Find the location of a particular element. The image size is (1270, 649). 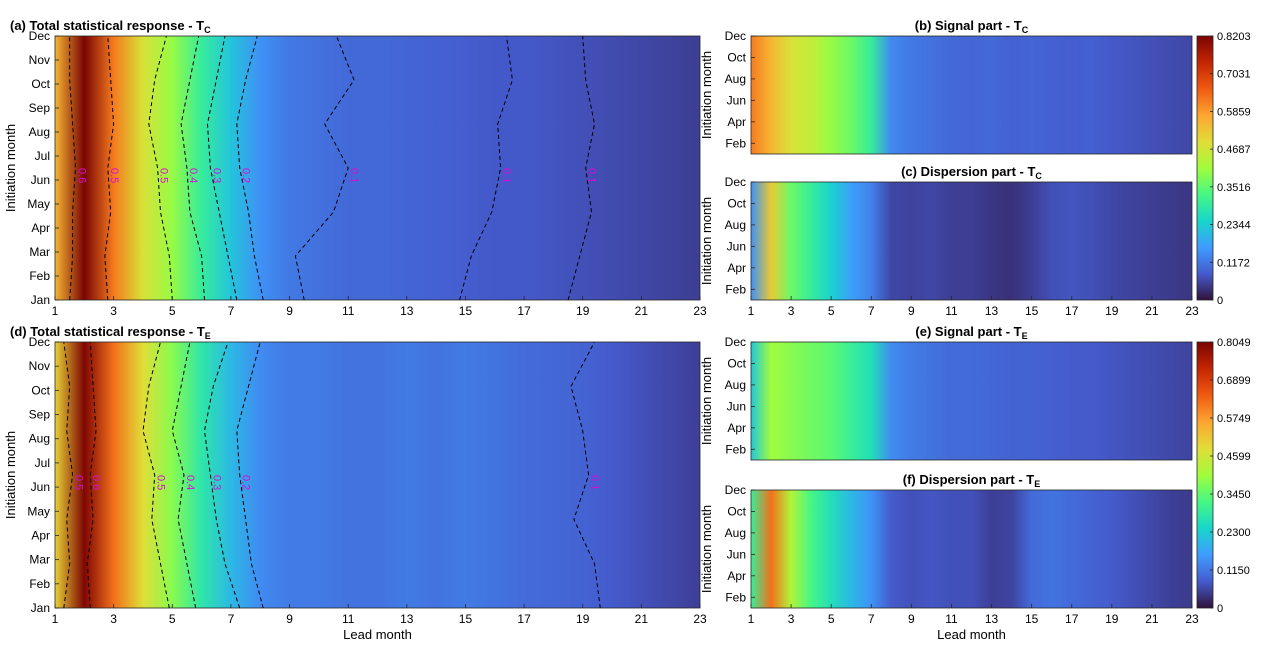

panel-title: (e) Signal part - TE is located at coordinates (971, 332).